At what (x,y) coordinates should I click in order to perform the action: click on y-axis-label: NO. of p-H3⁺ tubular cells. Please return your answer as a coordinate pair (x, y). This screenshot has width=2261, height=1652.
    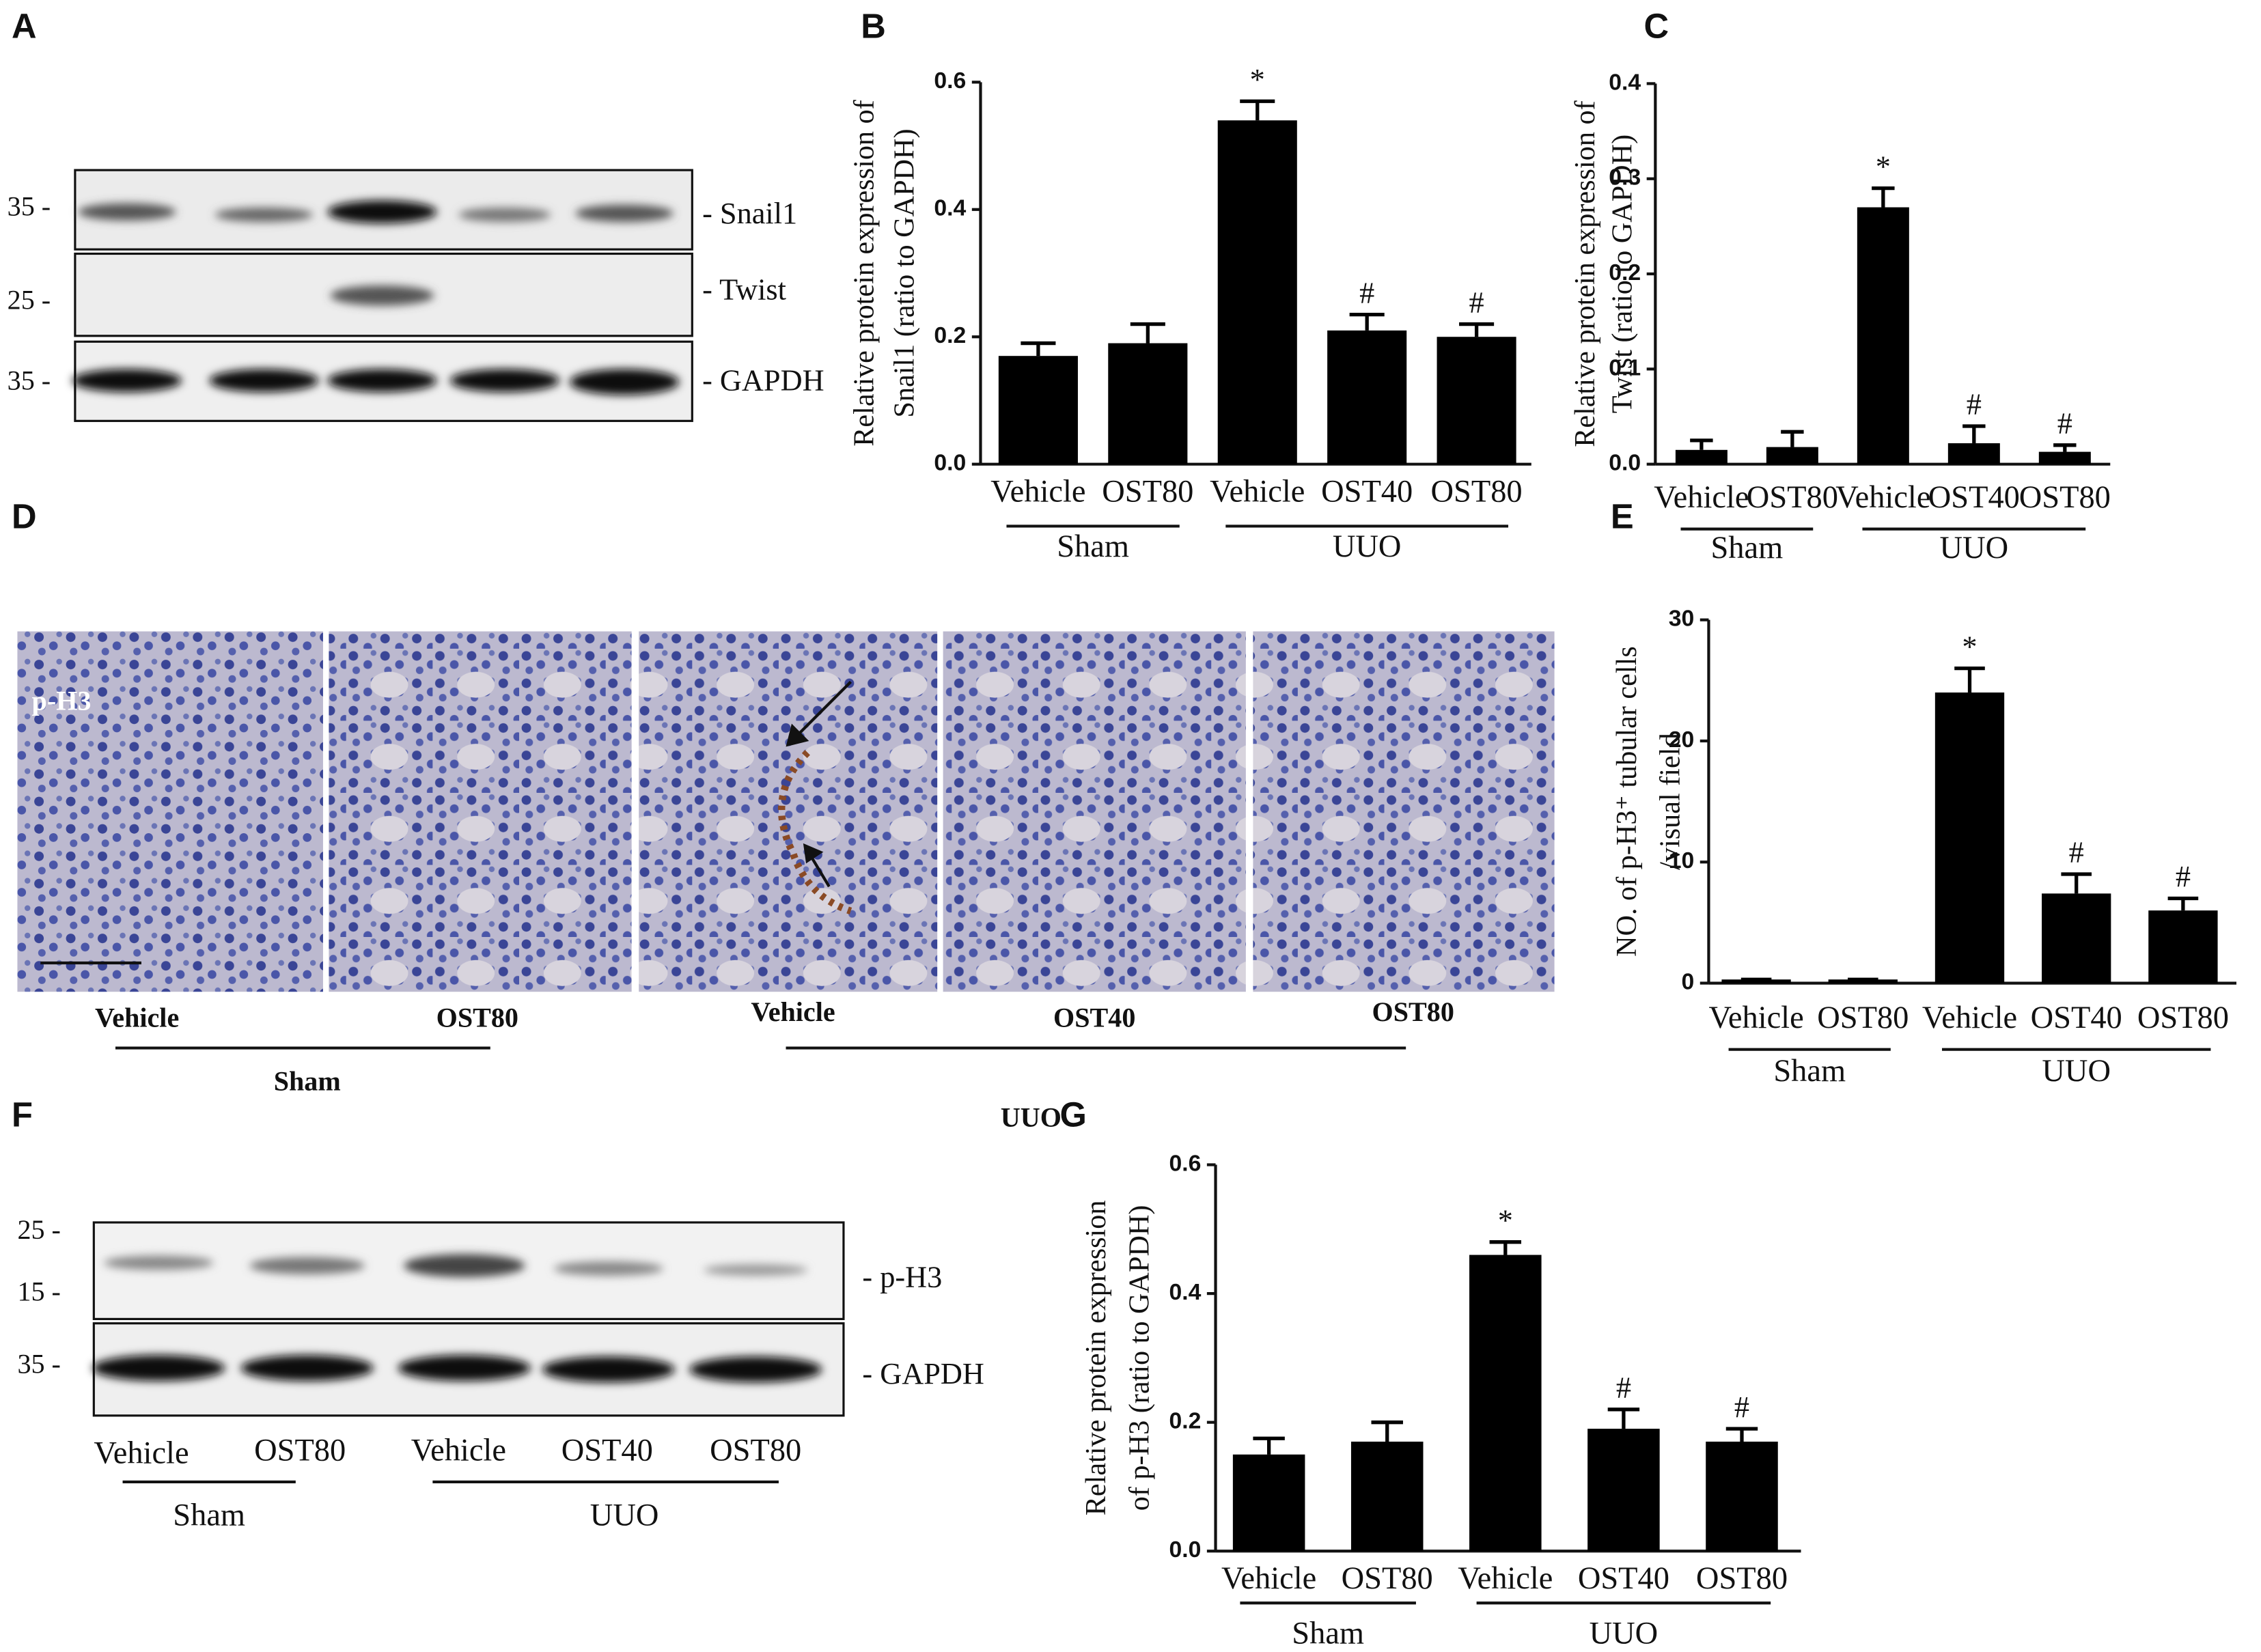
    Looking at the image, I should click on (1627, 802).